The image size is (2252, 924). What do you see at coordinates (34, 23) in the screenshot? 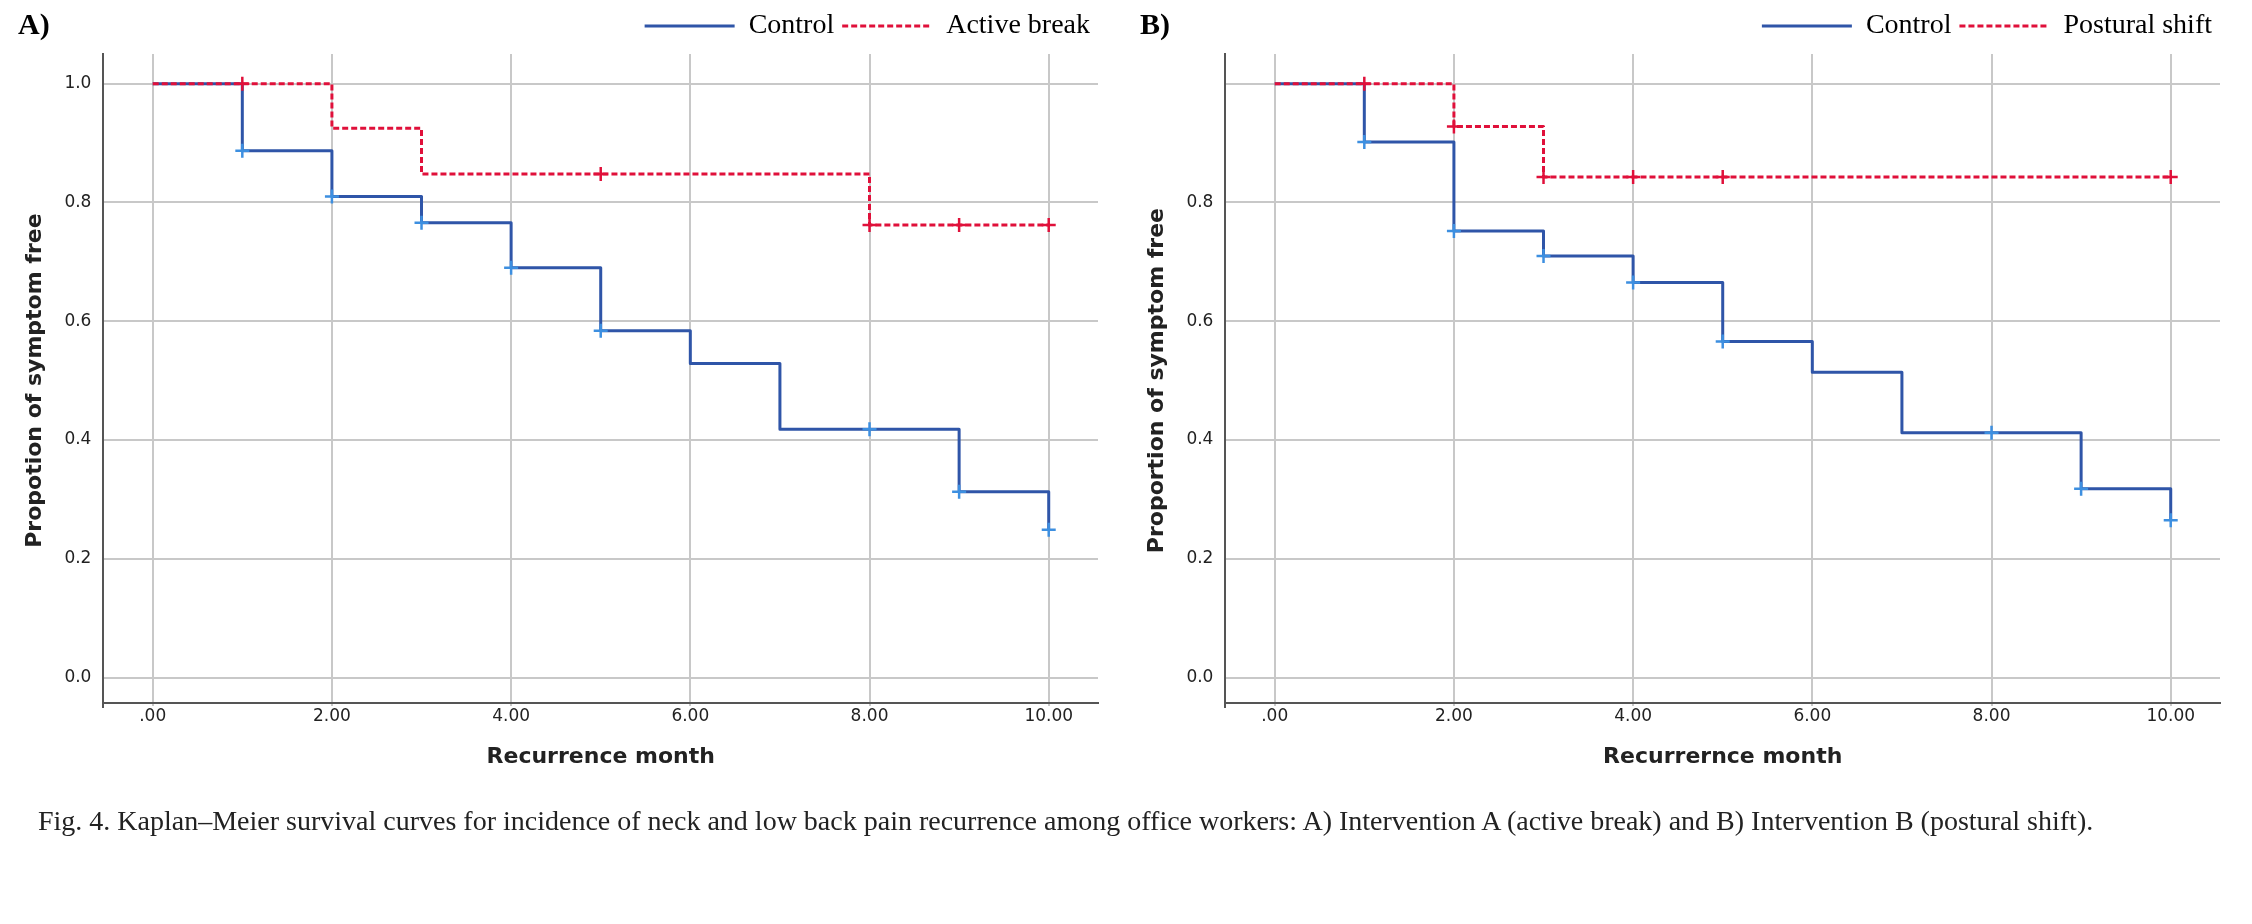
I see `chart-title: A)` at bounding box center [34, 23].